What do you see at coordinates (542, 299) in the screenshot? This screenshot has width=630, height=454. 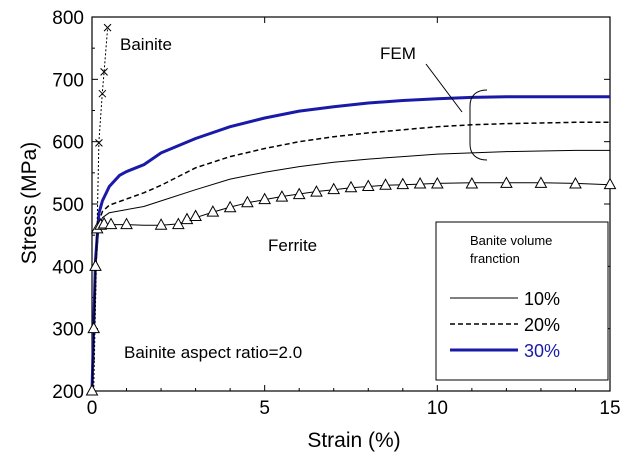 I see `legend-label-10: 10%` at bounding box center [542, 299].